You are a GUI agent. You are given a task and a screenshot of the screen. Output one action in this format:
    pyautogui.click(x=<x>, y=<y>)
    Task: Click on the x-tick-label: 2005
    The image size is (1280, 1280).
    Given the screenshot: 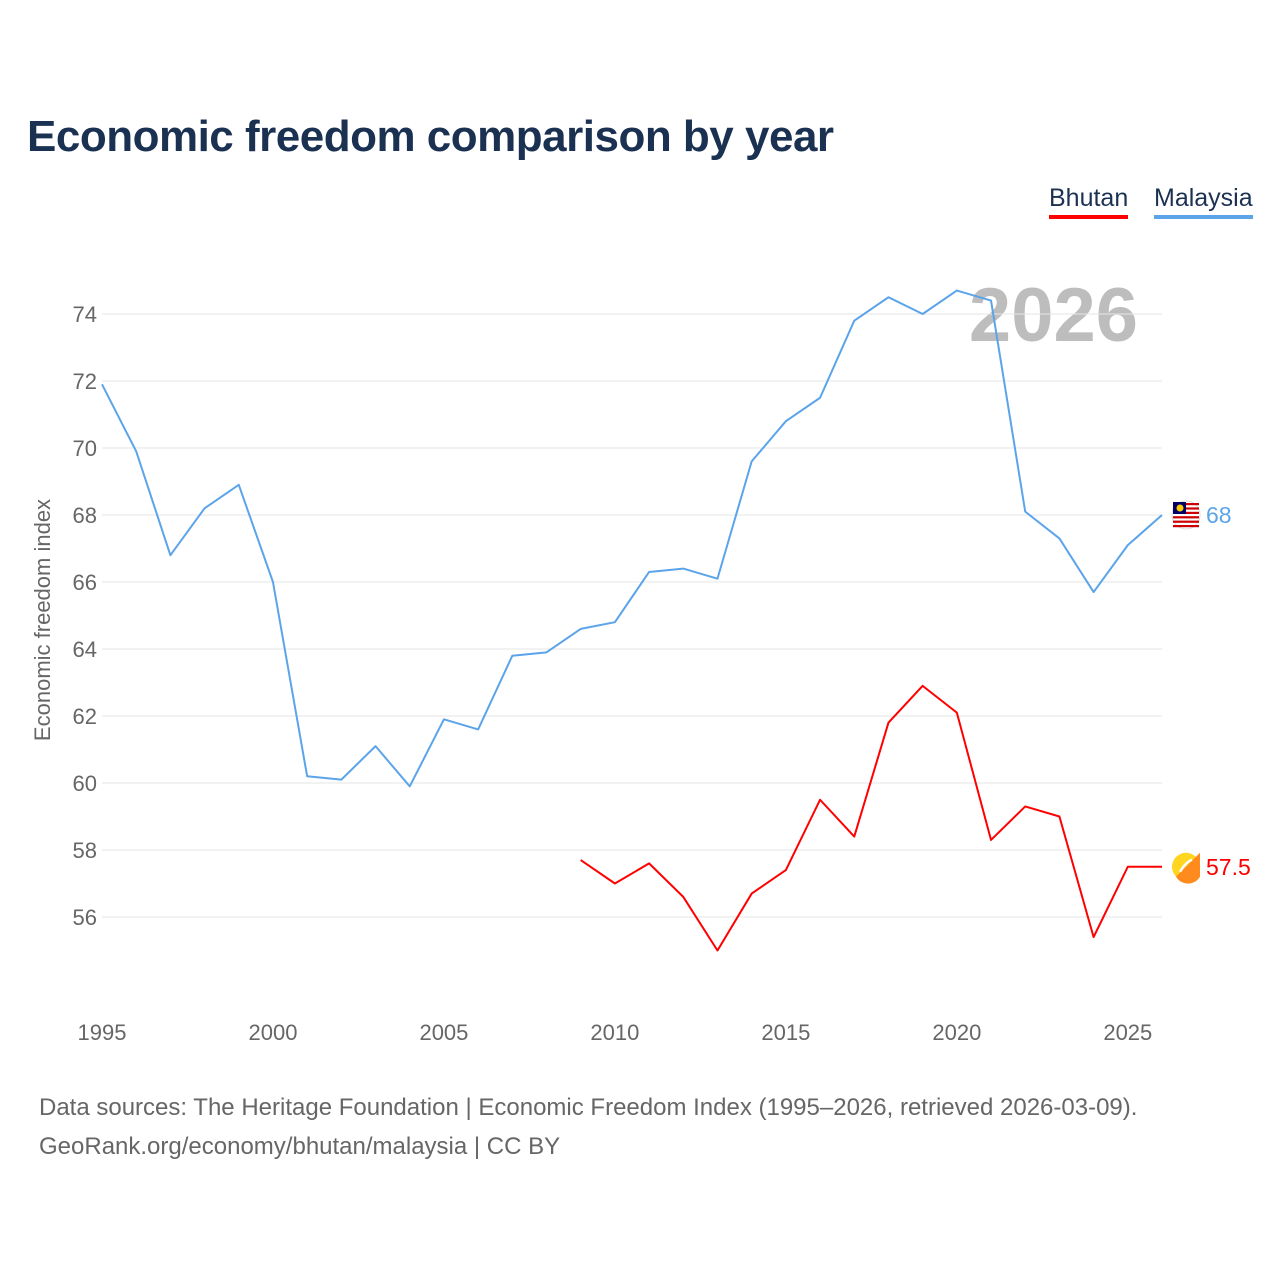 What is the action you would take?
    pyautogui.click(x=443, y=1032)
    